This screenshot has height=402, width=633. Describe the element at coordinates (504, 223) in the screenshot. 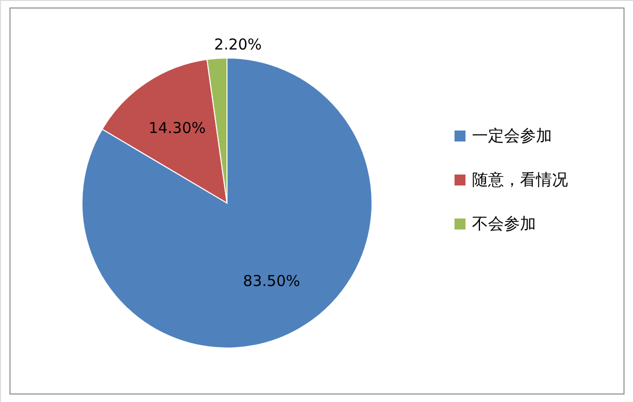

I see `legend-label: 不会参加` at that location.